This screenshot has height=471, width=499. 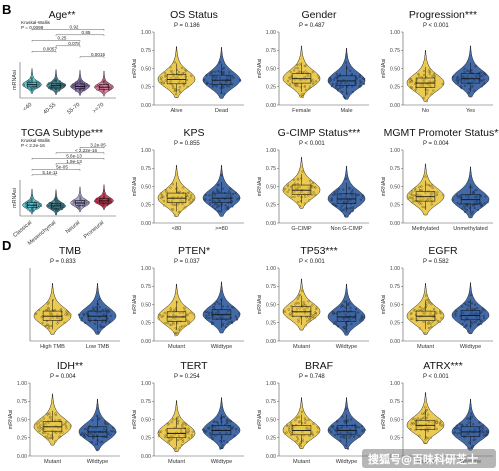 I want to click on y-tick-label-os: 1.00, so click(x=146, y=33).